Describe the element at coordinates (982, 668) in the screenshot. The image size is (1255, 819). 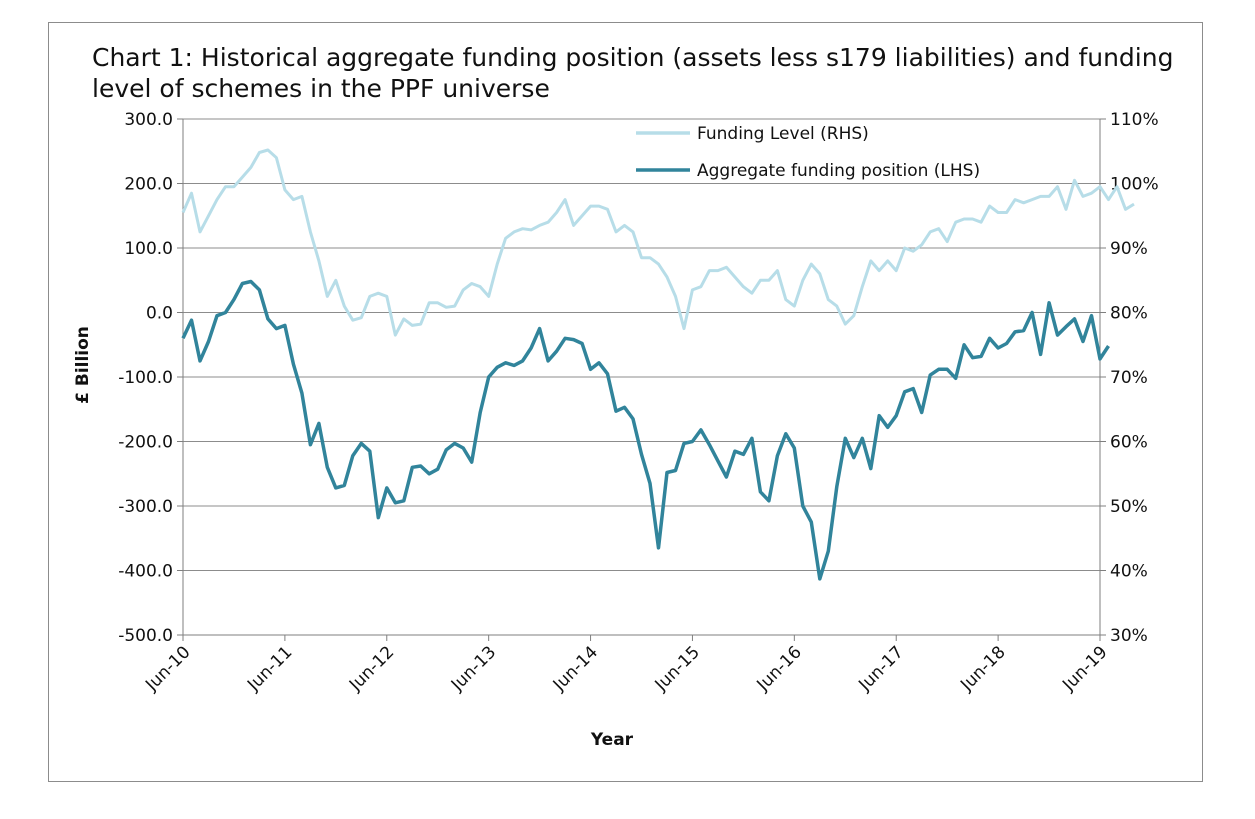
I see `x-tick-label: Jun-18` at that location.